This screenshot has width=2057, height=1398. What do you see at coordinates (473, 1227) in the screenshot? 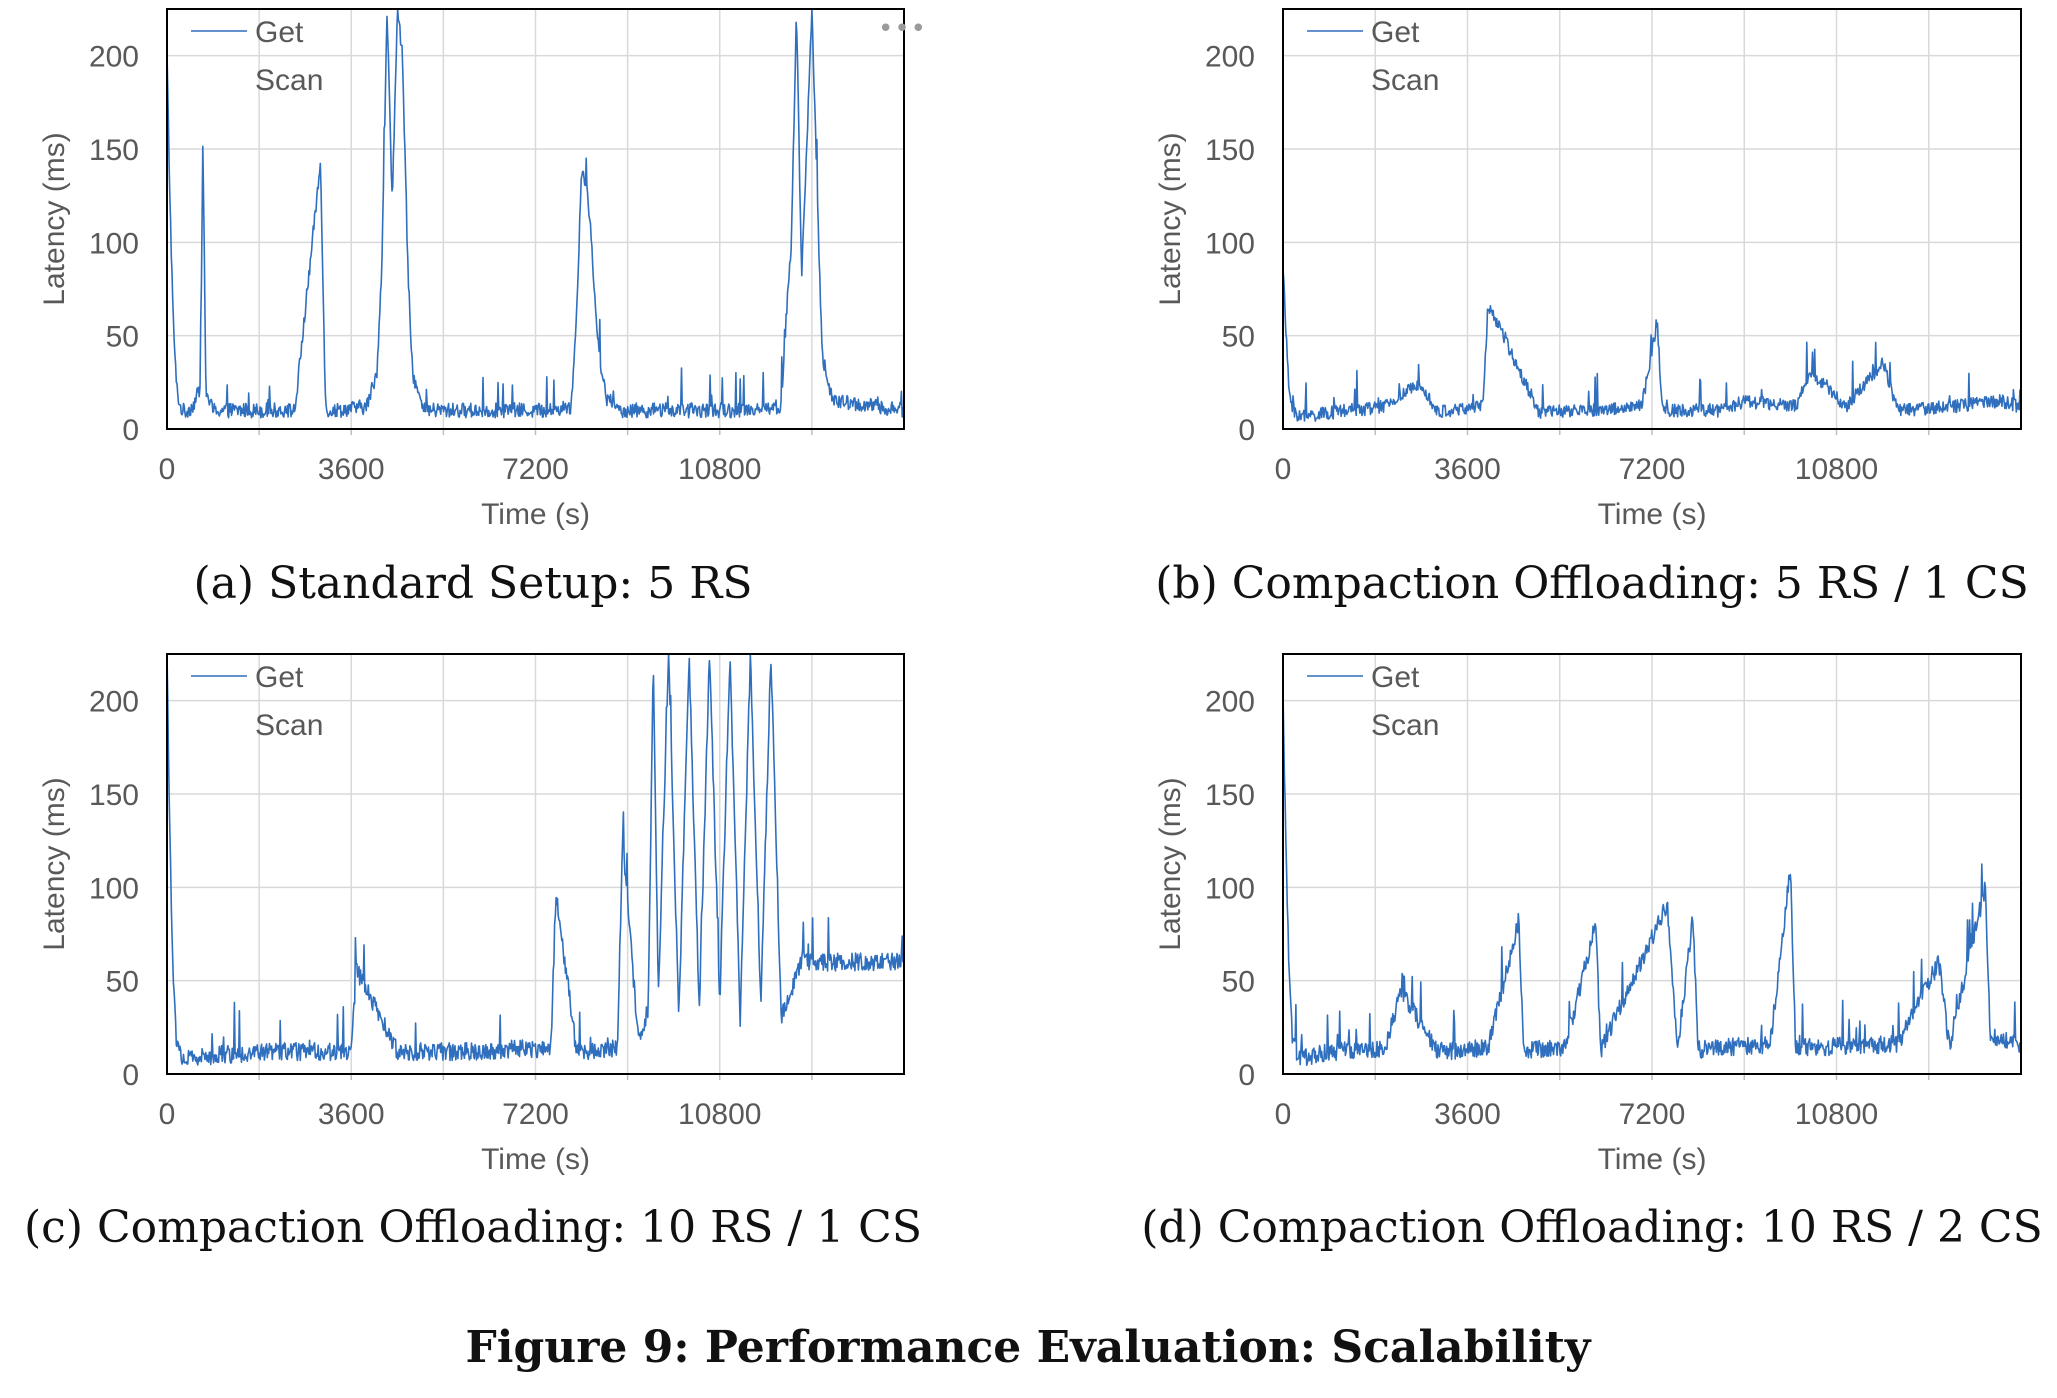
I see `caption-c: (c) Compaction Offloading: 10 RS / 1 CS` at bounding box center [473, 1227].